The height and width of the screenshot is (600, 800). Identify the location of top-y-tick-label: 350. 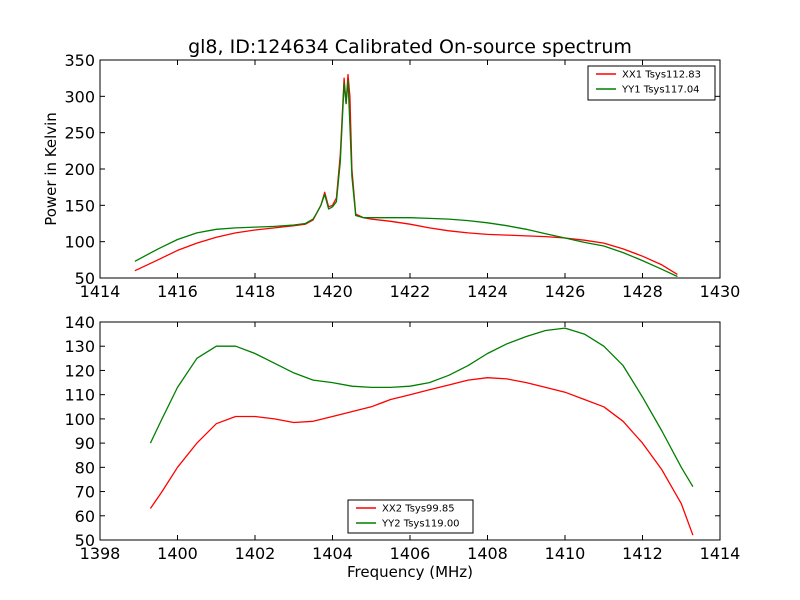
(79, 60).